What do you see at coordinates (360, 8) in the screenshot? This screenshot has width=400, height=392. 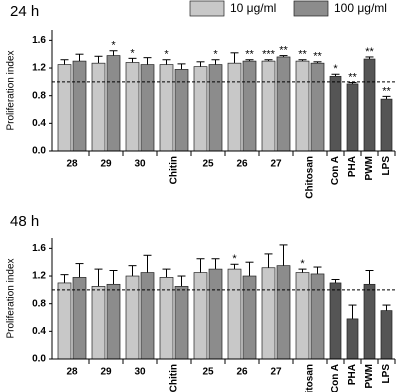 I see `legend-label: 100 μg/ml` at bounding box center [360, 8].